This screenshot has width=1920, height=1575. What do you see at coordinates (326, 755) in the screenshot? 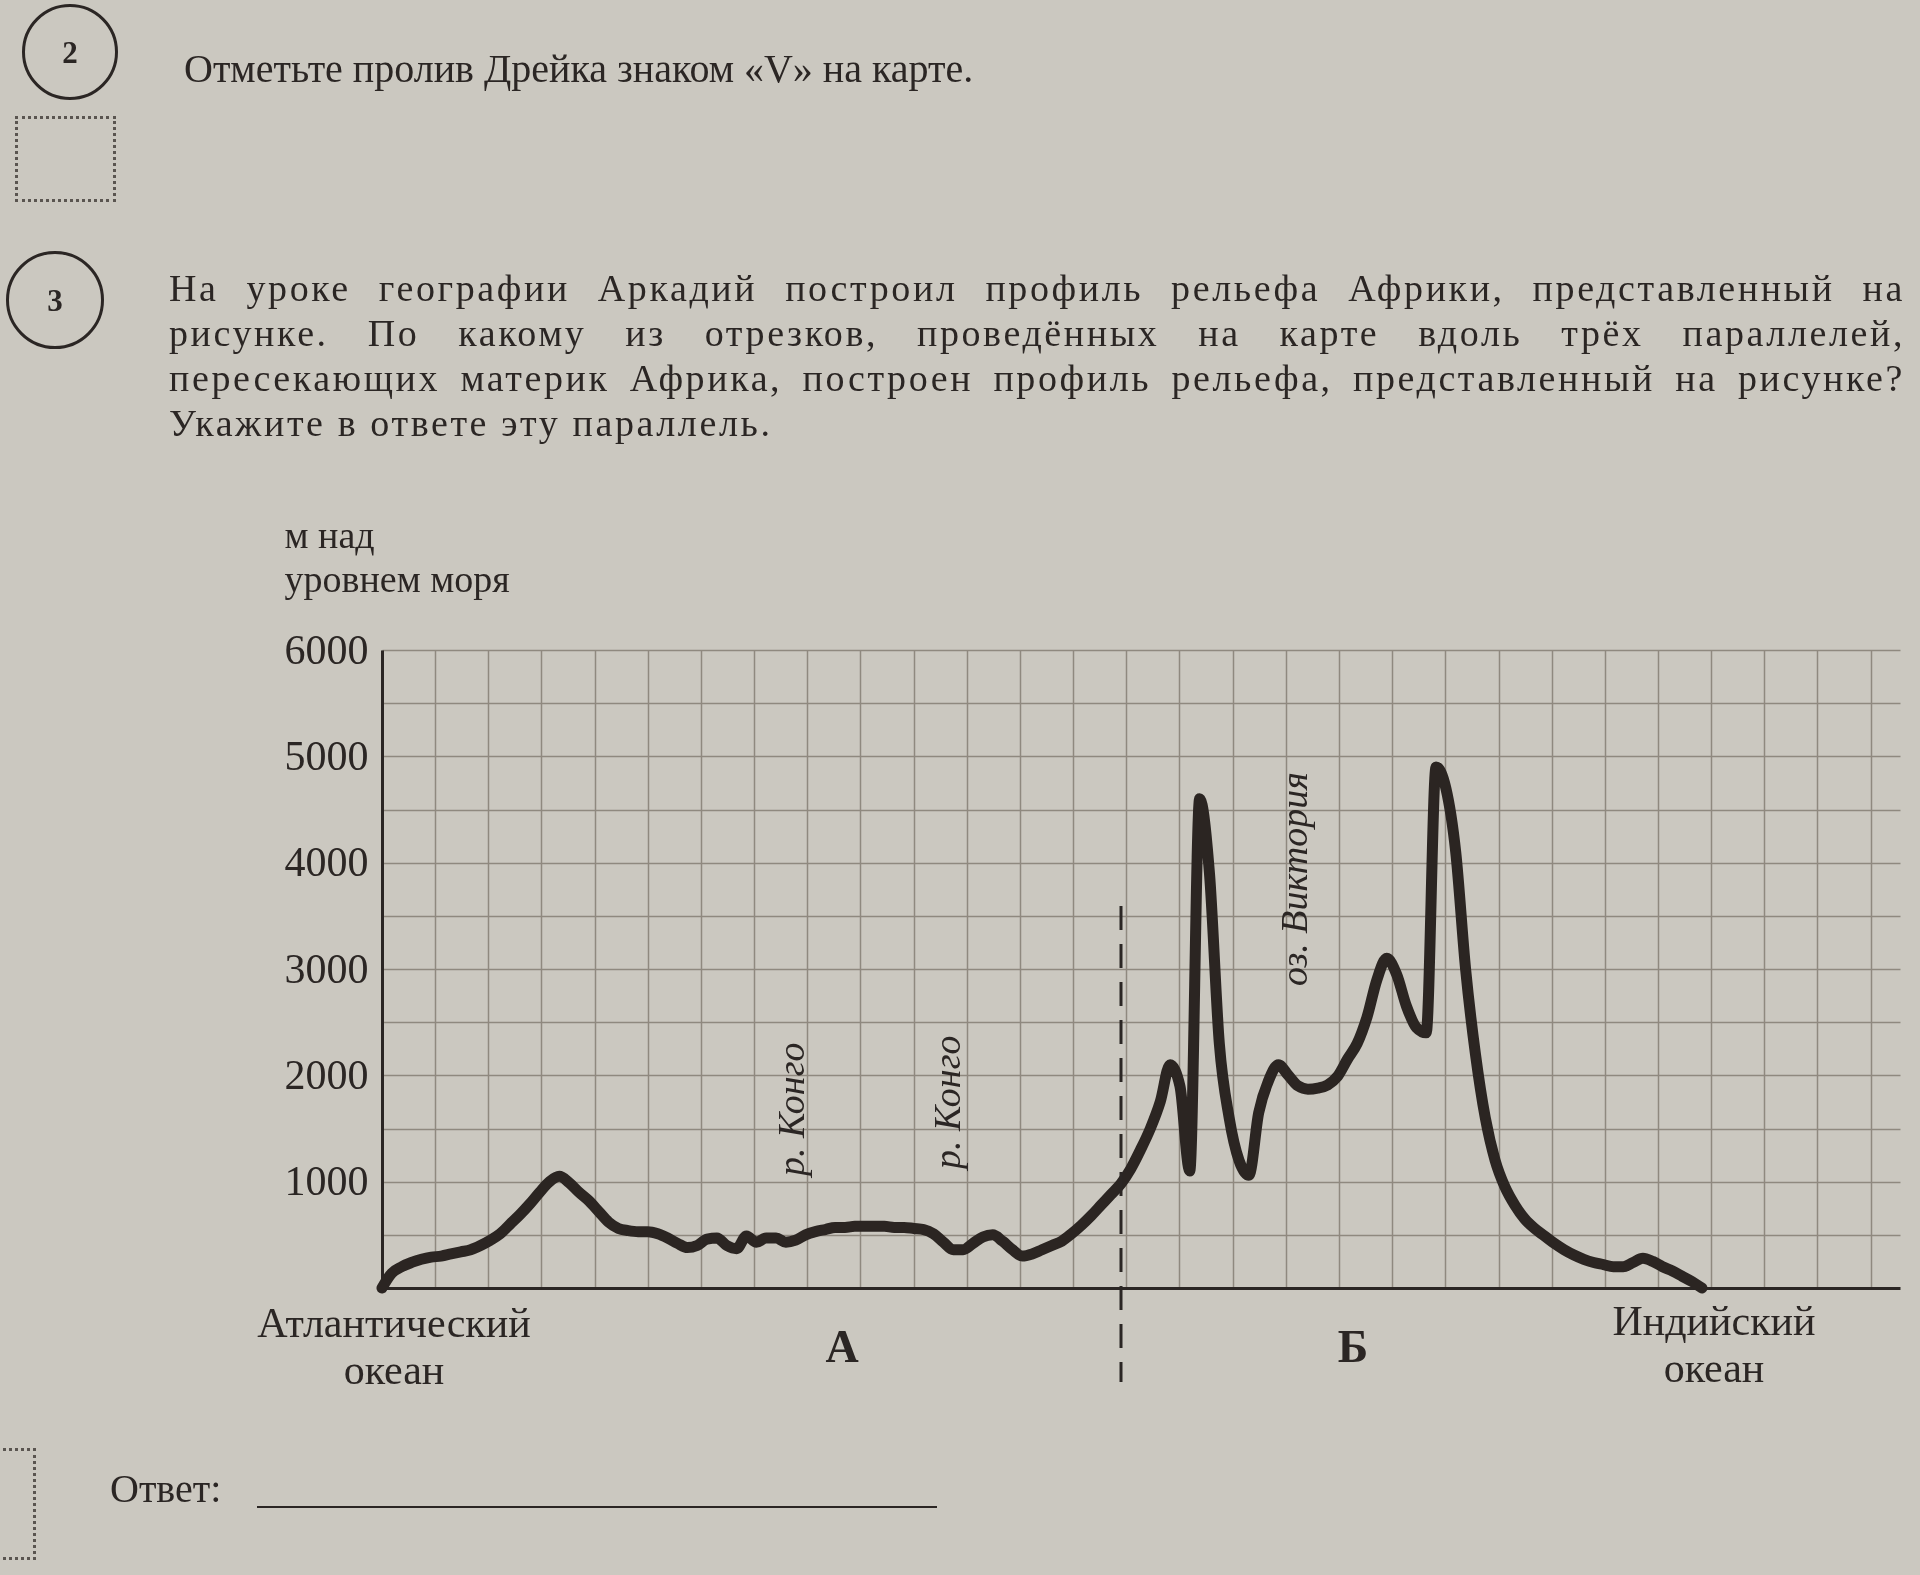
I see `y-tick-label: 5000` at bounding box center [326, 755].